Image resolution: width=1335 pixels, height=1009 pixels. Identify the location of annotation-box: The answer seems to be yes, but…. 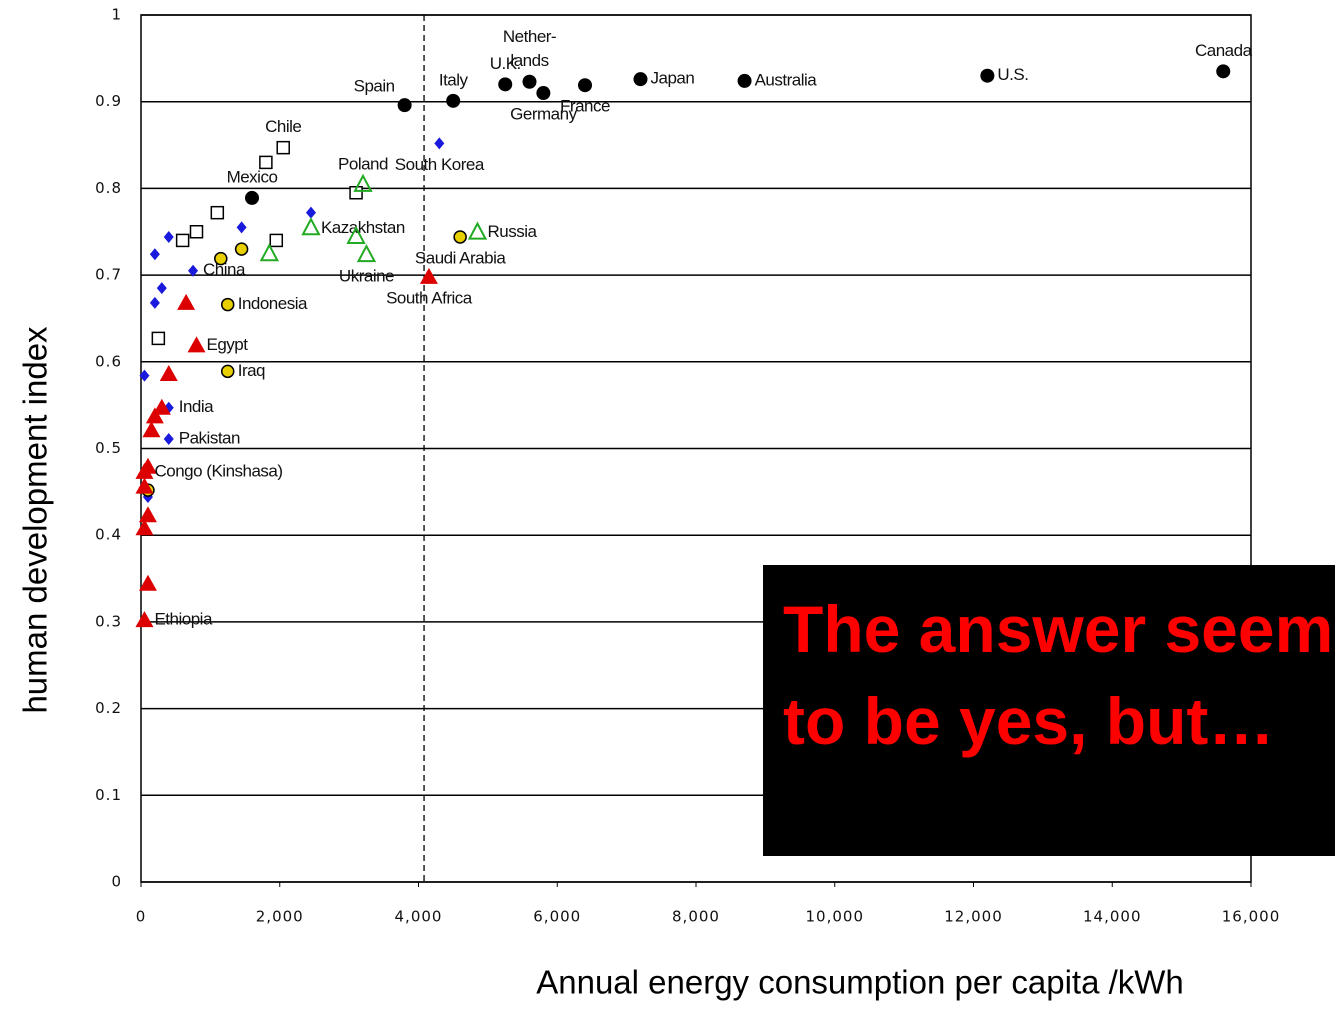
(1049, 710).